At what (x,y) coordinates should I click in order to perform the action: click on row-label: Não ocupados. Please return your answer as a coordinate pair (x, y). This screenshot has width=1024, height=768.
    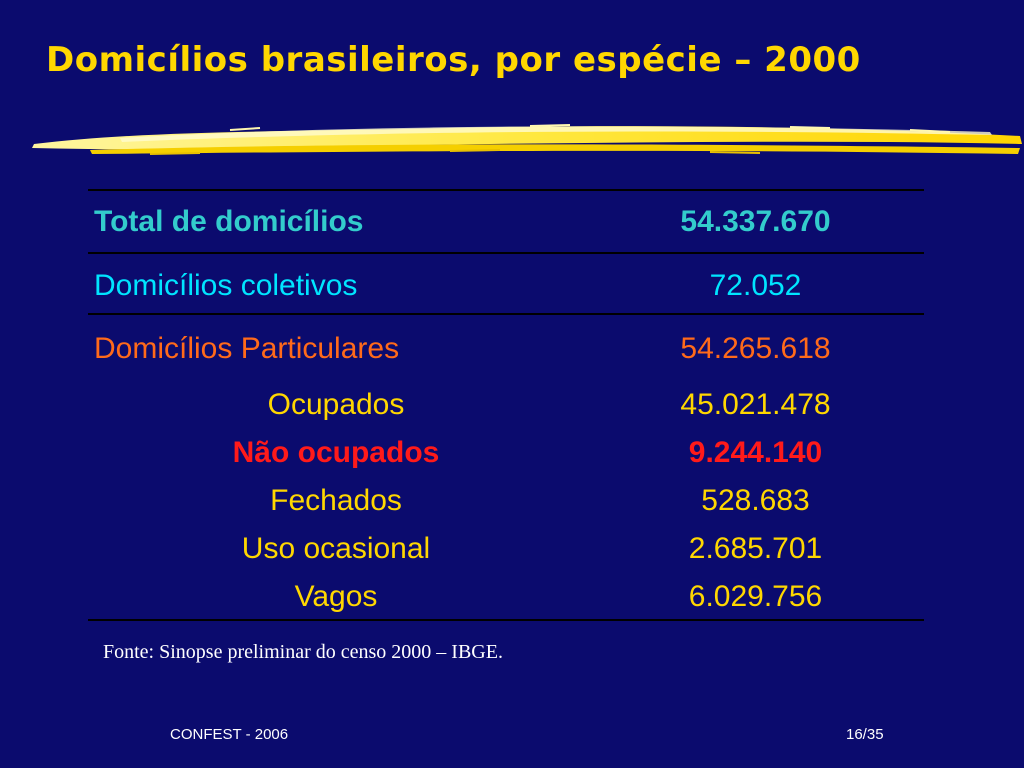
    Looking at the image, I should click on (336, 452).